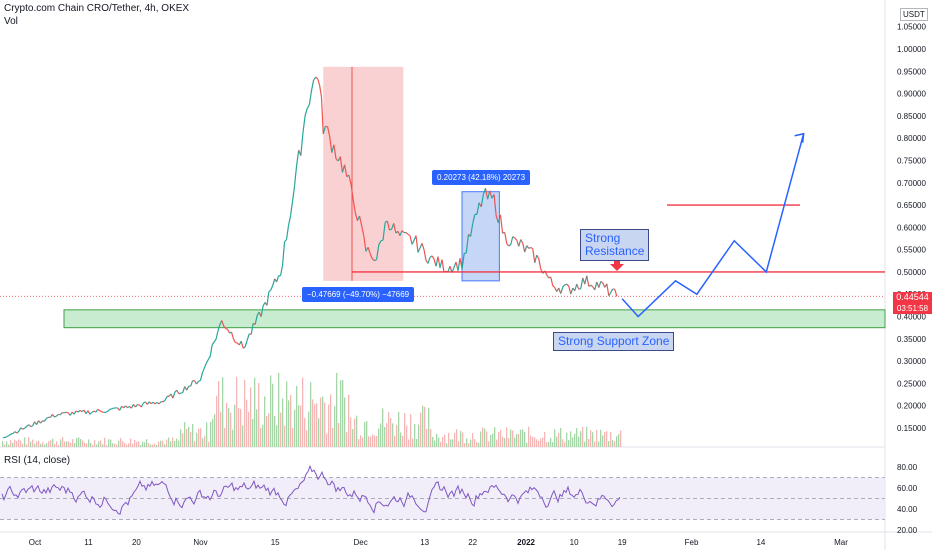 Image resolution: width=932 pixels, height=550 pixels. Describe the element at coordinates (799, 137) in the screenshot. I see `projection-arrowhead` at that location.